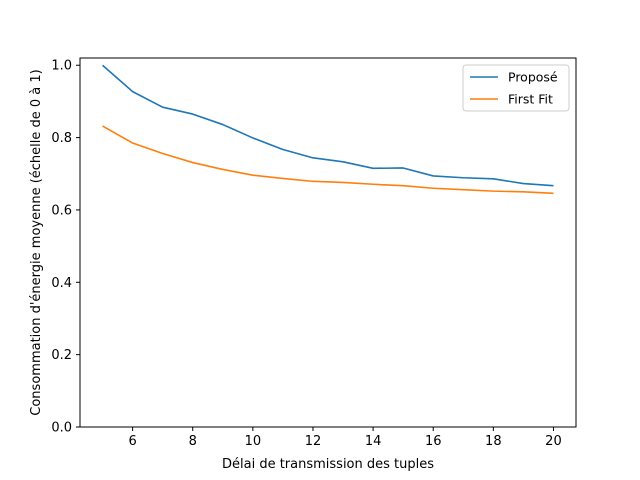 The image size is (640, 480). I want to click on y-tick-label: 0.2, so click(61, 355).